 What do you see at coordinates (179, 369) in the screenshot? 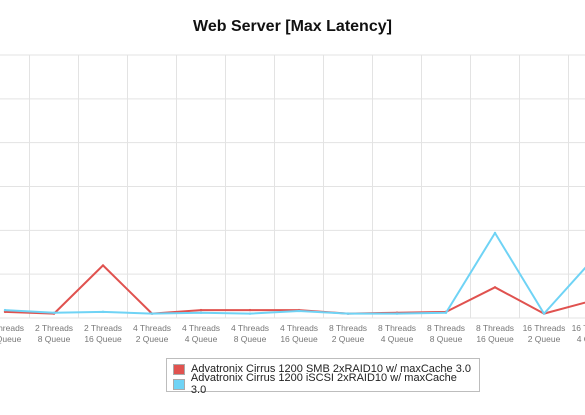
I see `legend-swatch-smb` at bounding box center [179, 369].